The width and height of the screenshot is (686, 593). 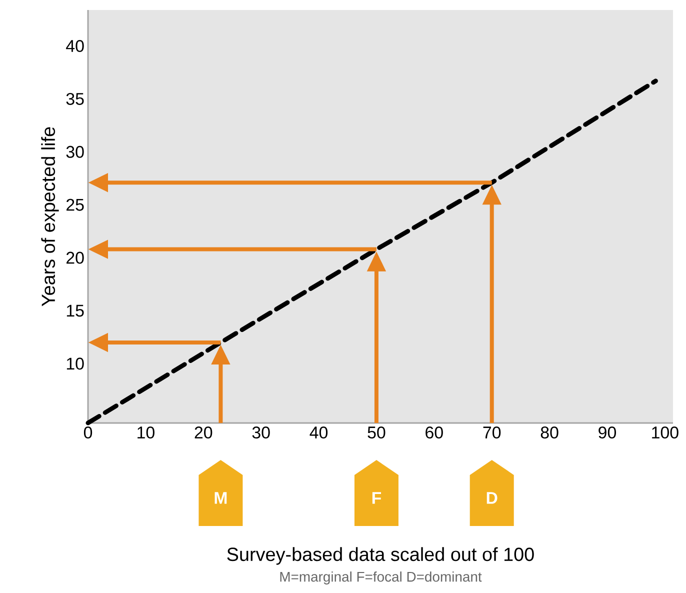 What do you see at coordinates (319, 432) in the screenshot?
I see `x-tick-label: 40` at bounding box center [319, 432].